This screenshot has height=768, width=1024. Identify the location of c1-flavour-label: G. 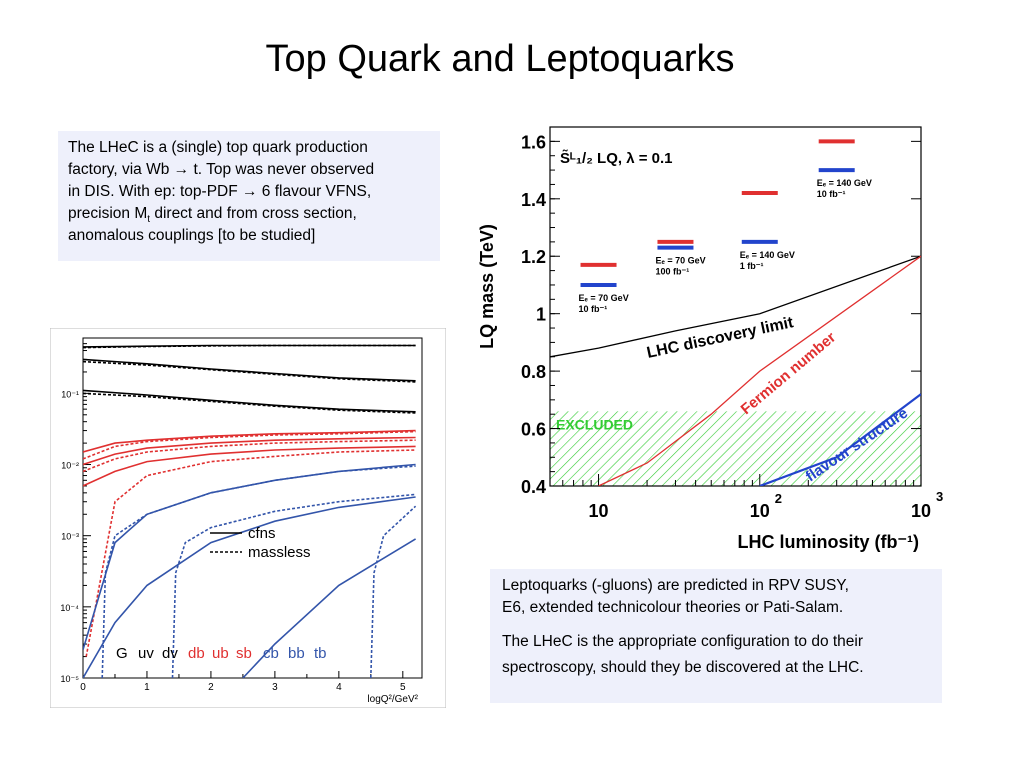
(122, 653).